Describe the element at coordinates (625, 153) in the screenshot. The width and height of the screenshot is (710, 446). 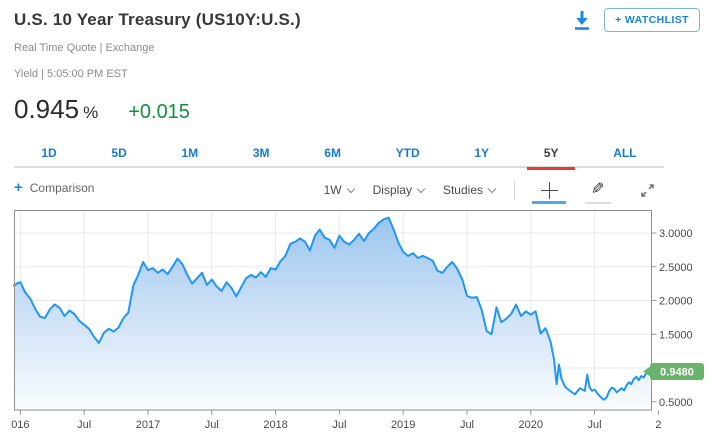
I see `tab-all: ALL` at that location.